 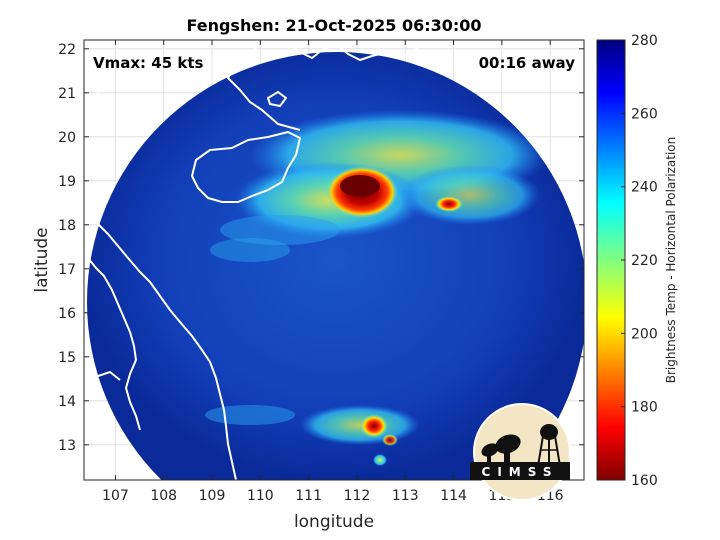 I want to click on x-axis-label: longitude, so click(x=334, y=522).